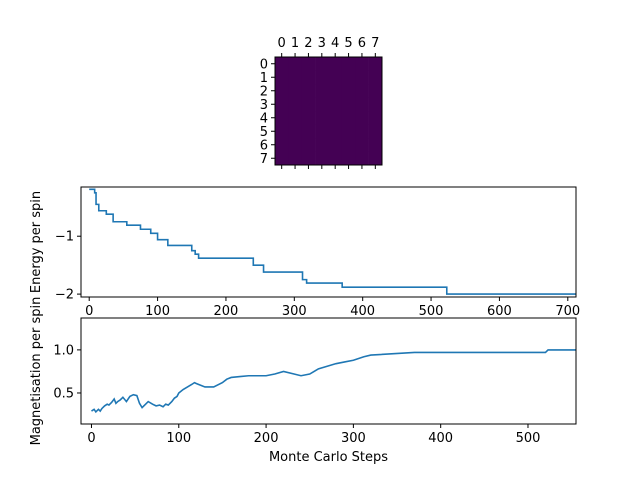 The image size is (640, 478). Describe the element at coordinates (264, 91) in the screenshot. I see `heatmap-ytick-label: 2` at that location.